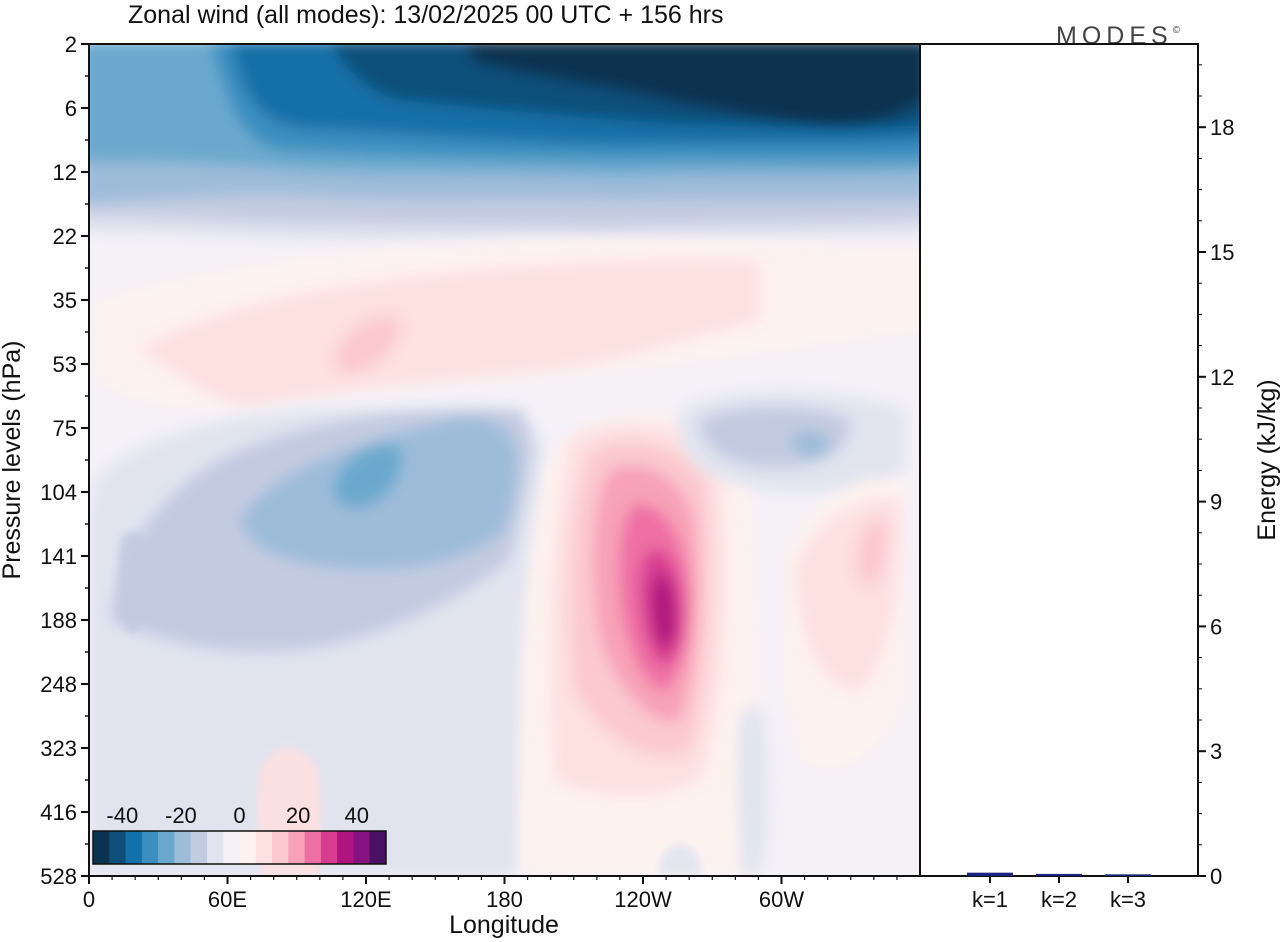  What do you see at coordinates (643, 899) in the screenshot?
I see `x-tick-label: 120W` at bounding box center [643, 899].